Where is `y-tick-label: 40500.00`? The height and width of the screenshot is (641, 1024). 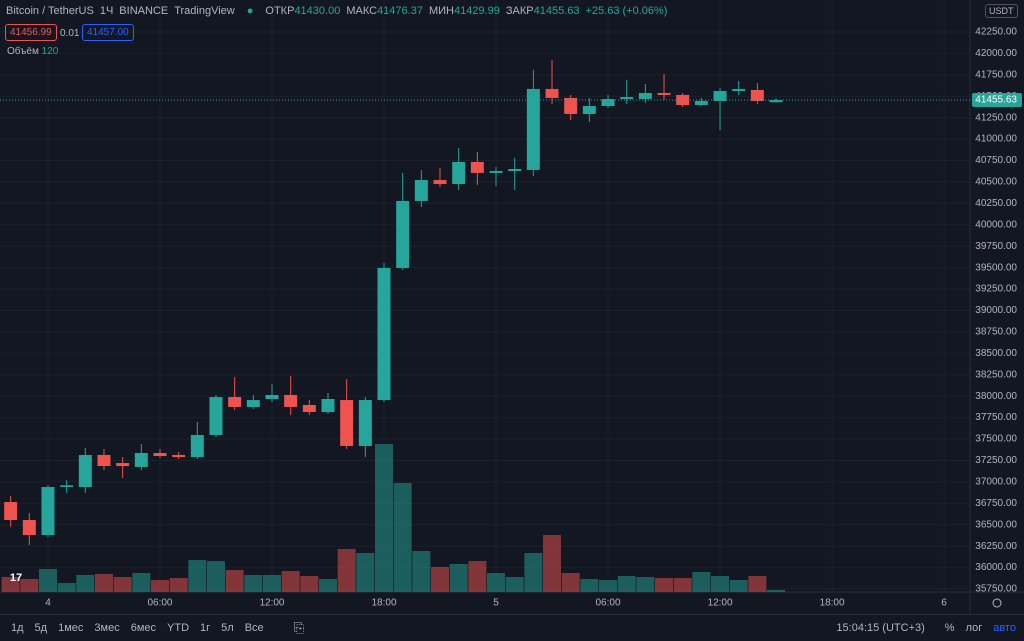
y-tick-label: 40500.00 is located at coordinates (996, 182).